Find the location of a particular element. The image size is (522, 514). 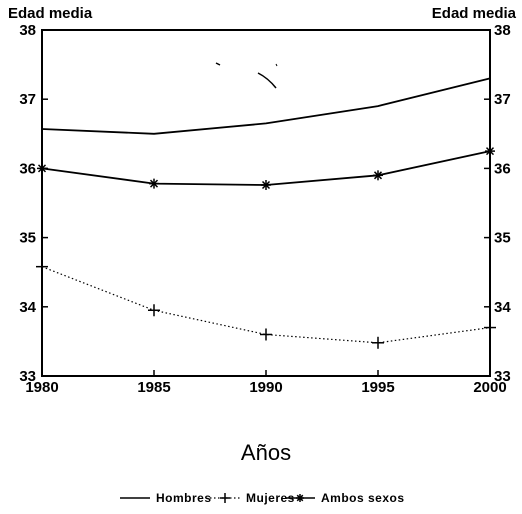

legend-marker-ambos-sexos is located at coordinates (300, 498).